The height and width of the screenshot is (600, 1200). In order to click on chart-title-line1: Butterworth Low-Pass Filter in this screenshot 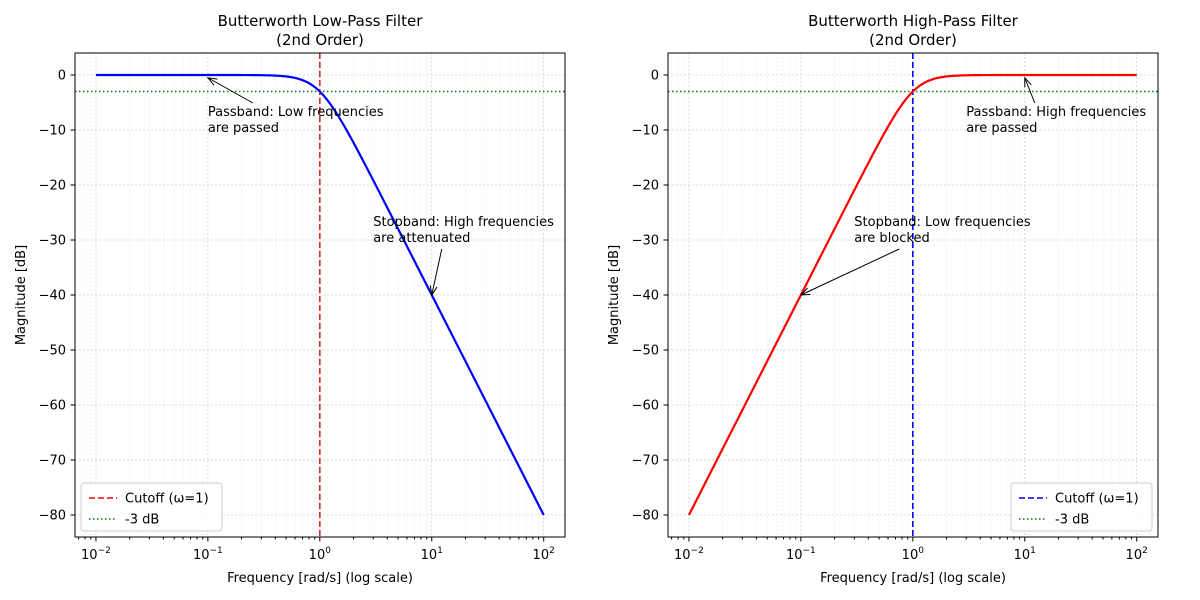, I will do `click(321, 21)`.